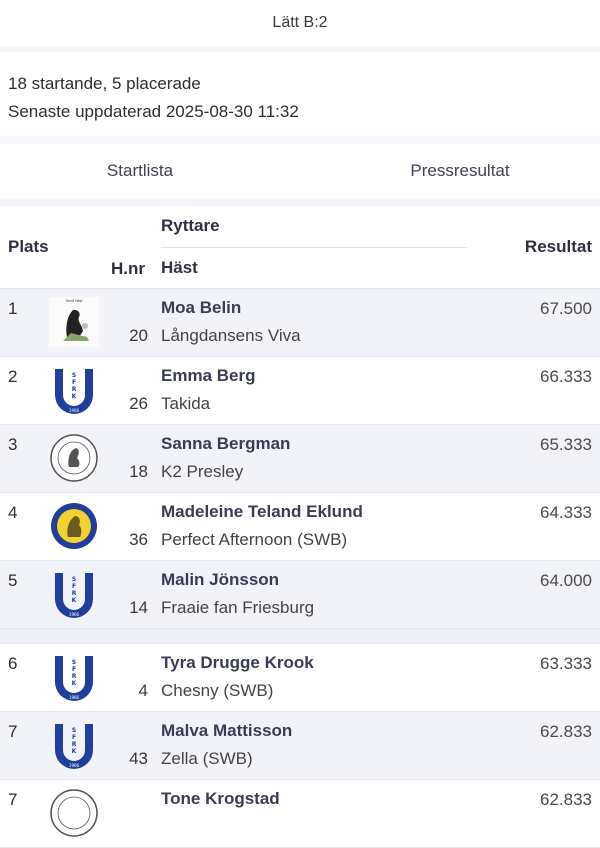 The height and width of the screenshot is (848, 600). Describe the element at coordinates (566, 512) in the screenshot. I see `row-result: 64.333` at that location.